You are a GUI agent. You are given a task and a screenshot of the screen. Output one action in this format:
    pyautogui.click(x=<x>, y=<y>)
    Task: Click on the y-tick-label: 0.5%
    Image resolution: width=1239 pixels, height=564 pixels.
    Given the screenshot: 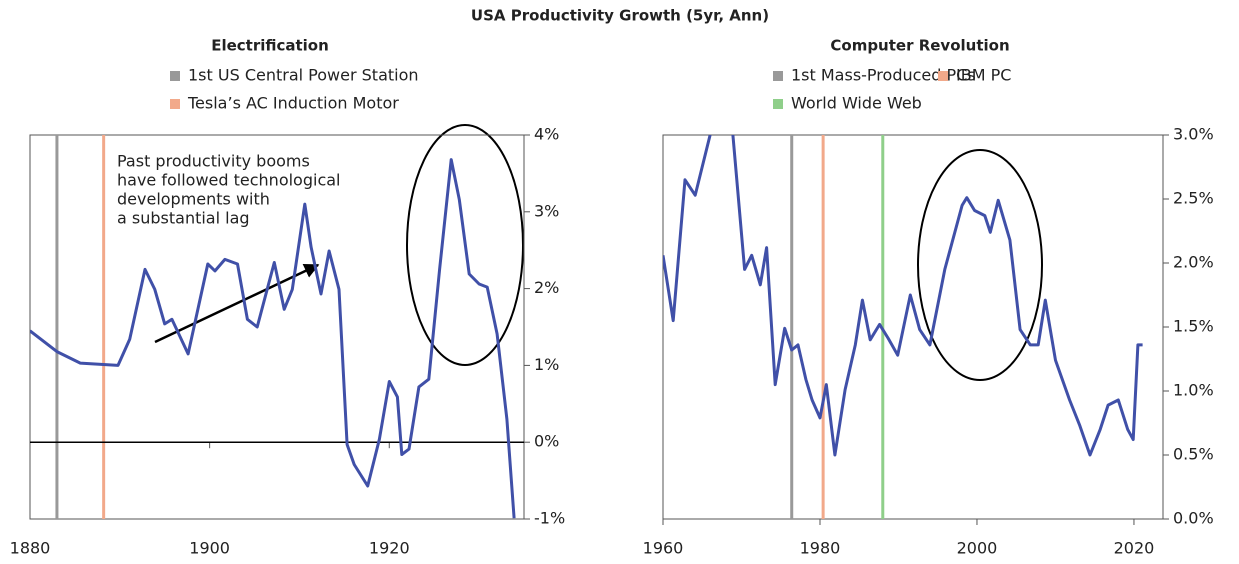 What is the action you would take?
    pyautogui.click(x=1193, y=454)
    